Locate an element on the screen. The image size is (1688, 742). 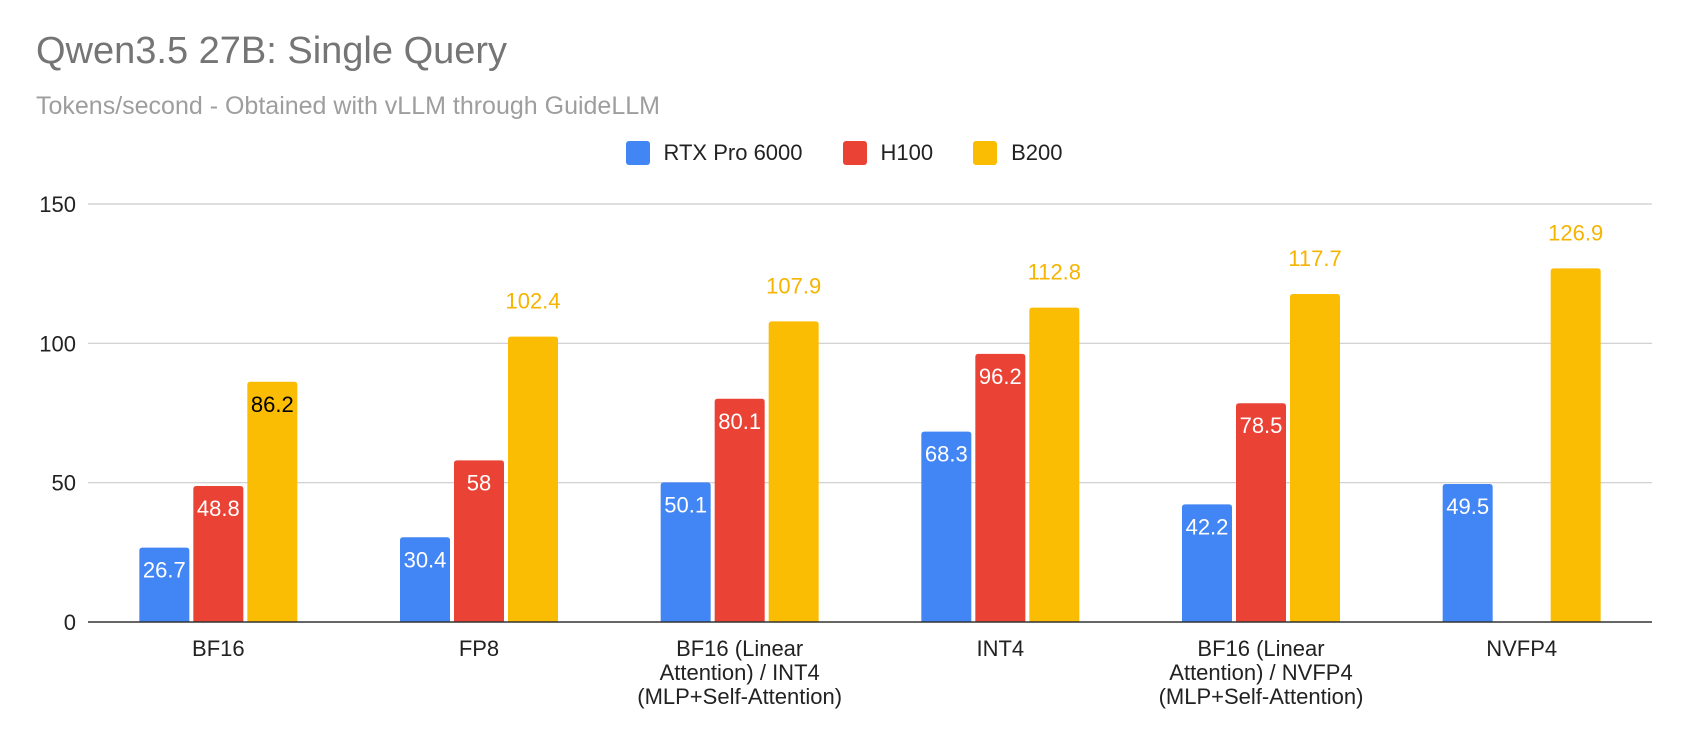
data-label: 126.9 is located at coordinates (1575, 232).